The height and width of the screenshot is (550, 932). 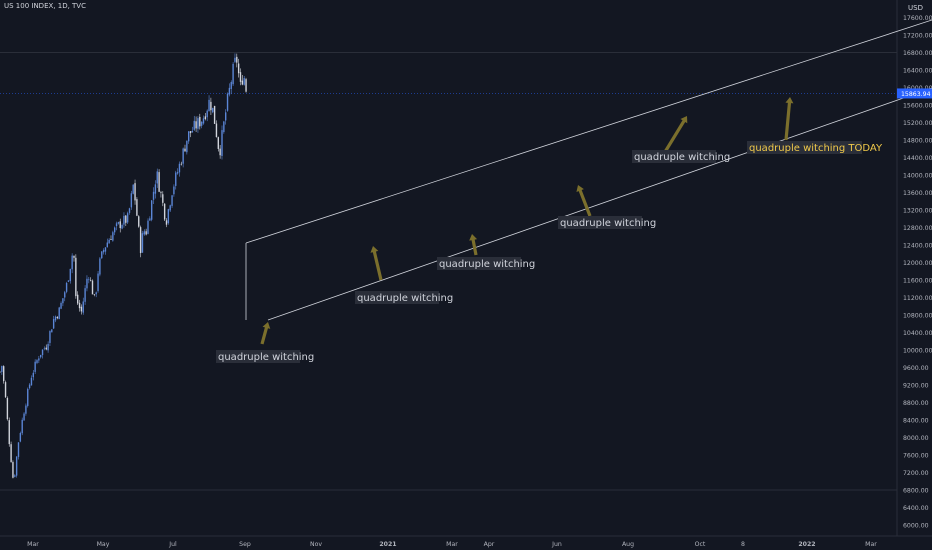 What do you see at coordinates (916, 491) in the screenshot?
I see `price-tick-label: 6800.00` at bounding box center [916, 491].